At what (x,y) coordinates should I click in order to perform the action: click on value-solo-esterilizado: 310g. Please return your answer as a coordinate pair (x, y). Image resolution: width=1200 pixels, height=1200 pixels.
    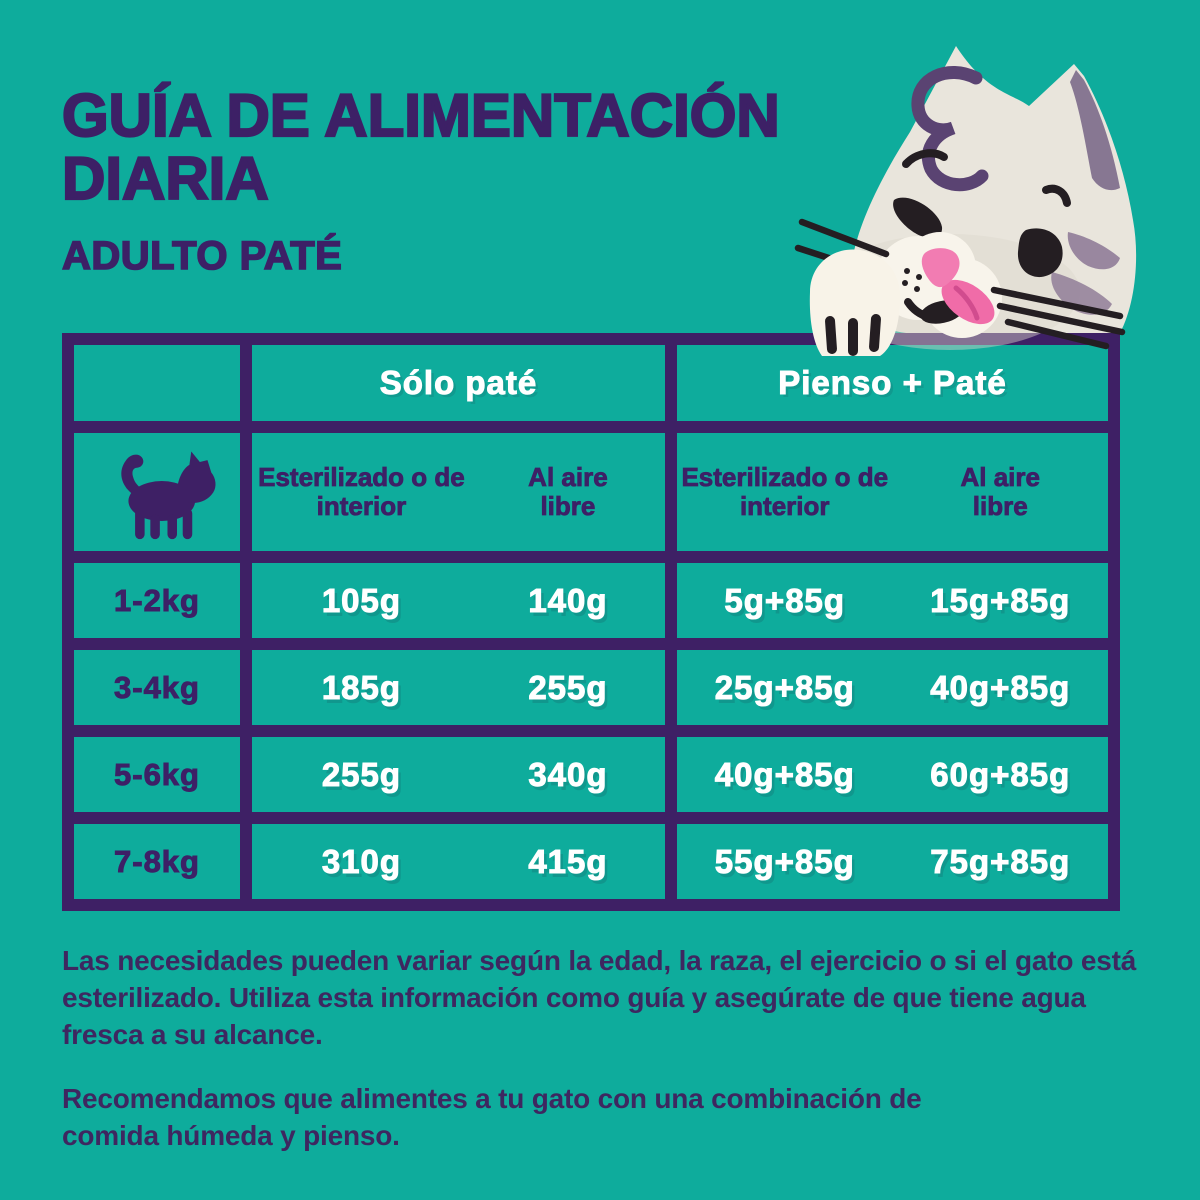
    Looking at the image, I should click on (361, 861).